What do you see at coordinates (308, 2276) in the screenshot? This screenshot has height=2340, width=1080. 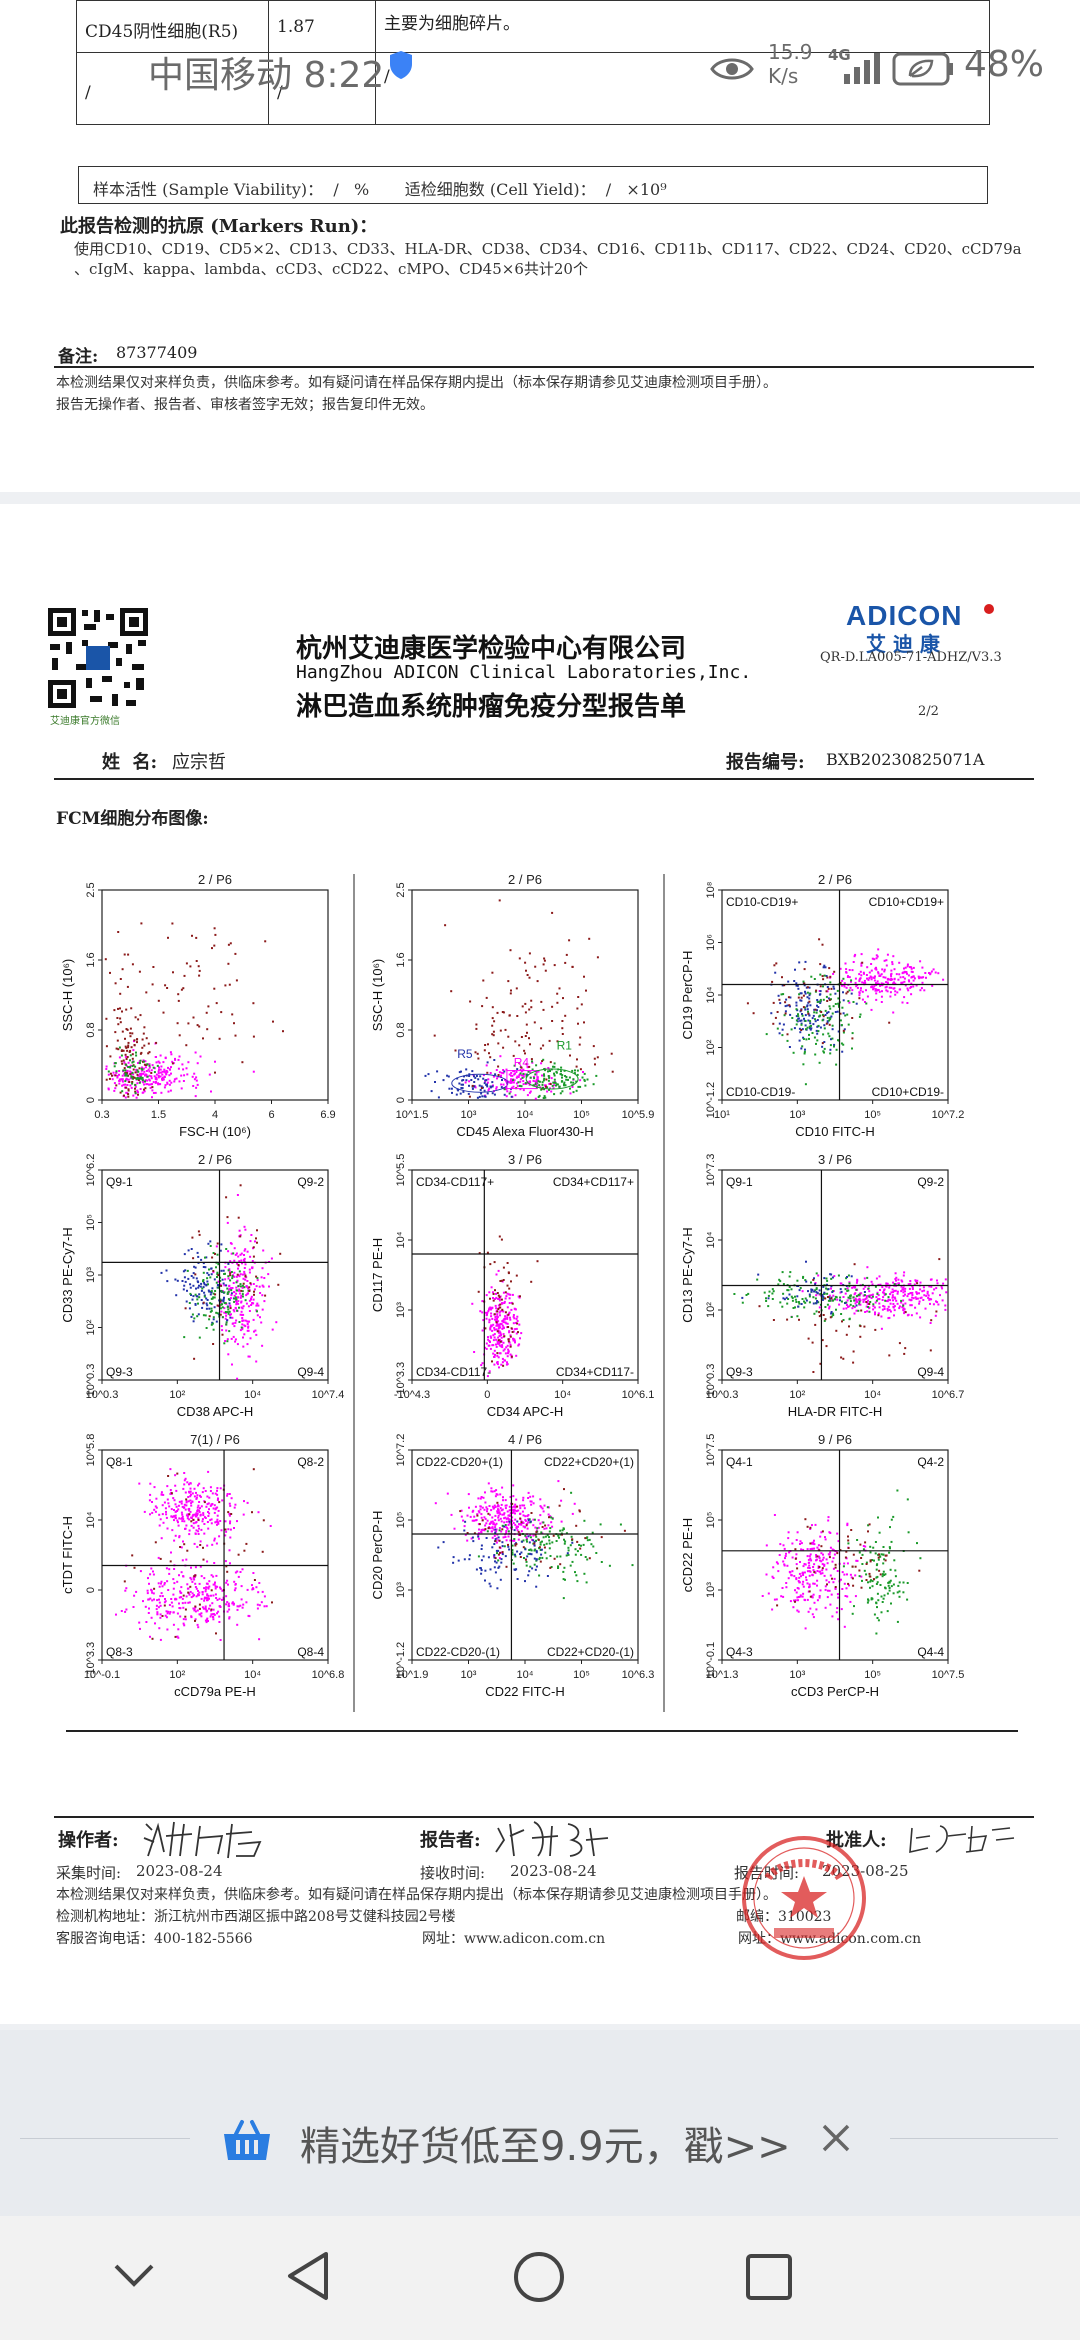 I see `back-icon` at bounding box center [308, 2276].